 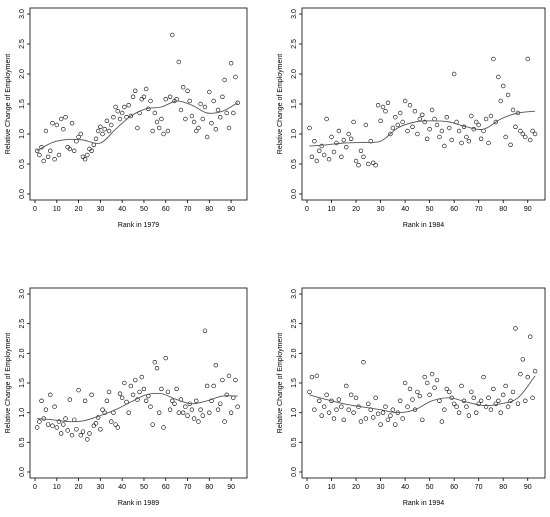 What do you see at coordinates (22, 353) in the screenshot?
I see `y-tick-label: 2.0` at bounding box center [22, 353].